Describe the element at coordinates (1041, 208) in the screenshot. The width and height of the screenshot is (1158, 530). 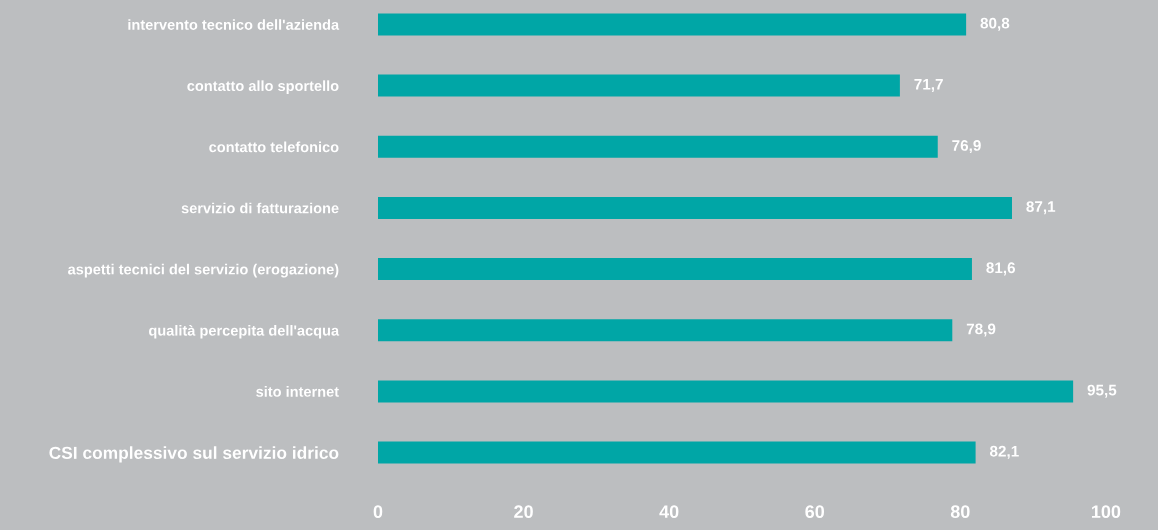
I see `data-label: 87,1` at that location.